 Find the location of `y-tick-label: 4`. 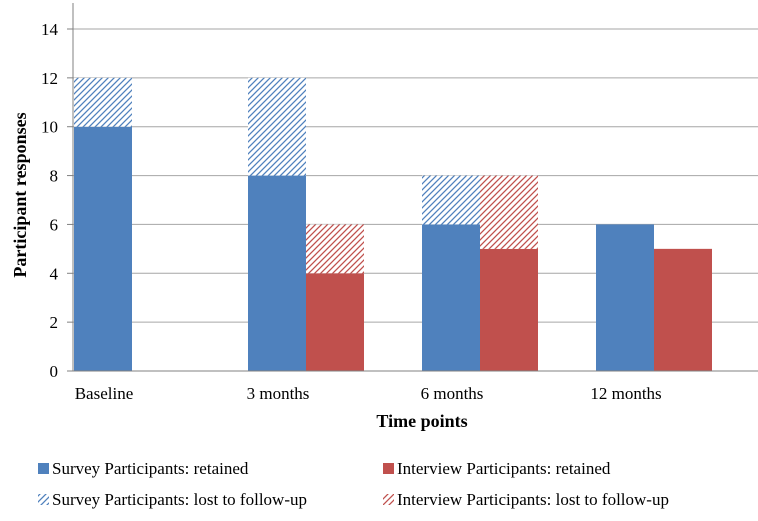

y-tick-label: 4 is located at coordinates (54, 273).